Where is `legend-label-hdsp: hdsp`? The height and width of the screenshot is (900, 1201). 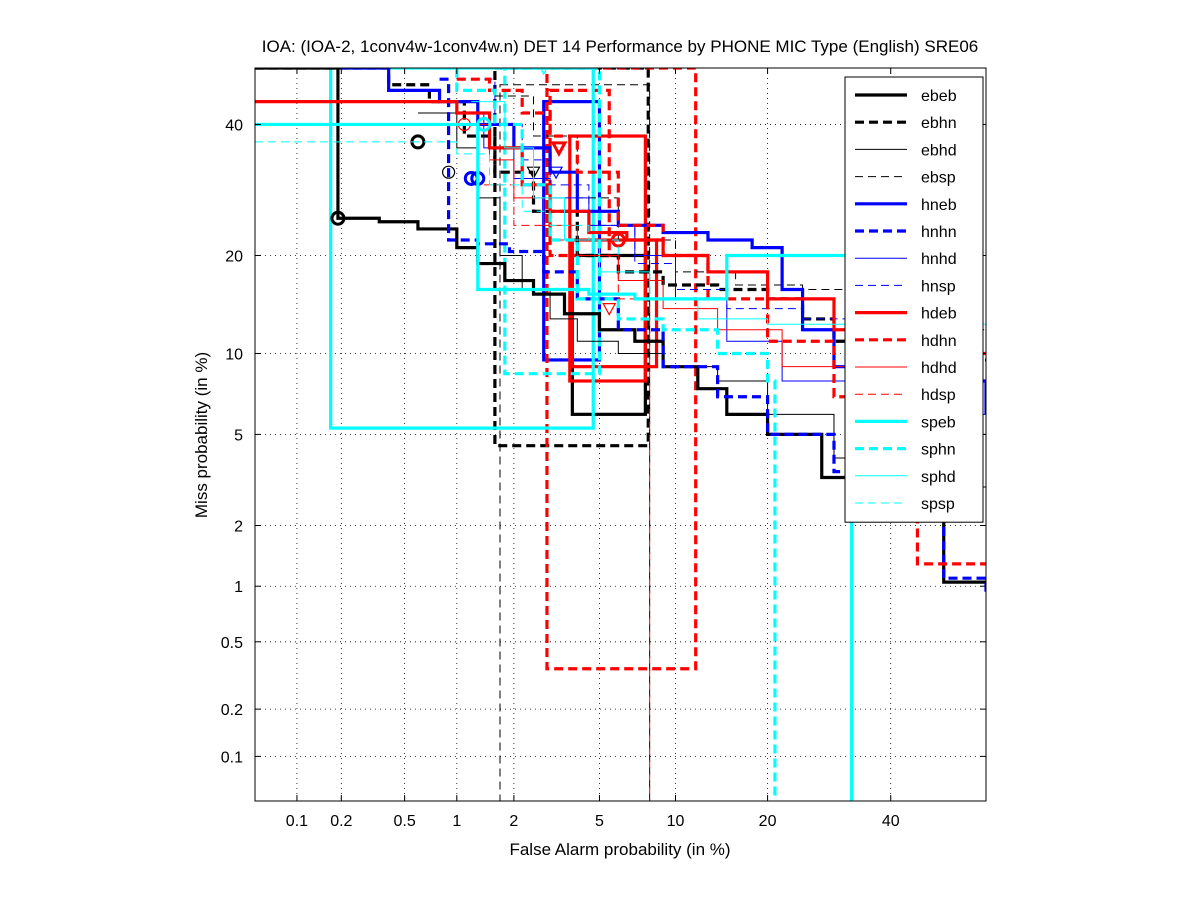 legend-label-hdsp: hdsp is located at coordinates (938, 395).